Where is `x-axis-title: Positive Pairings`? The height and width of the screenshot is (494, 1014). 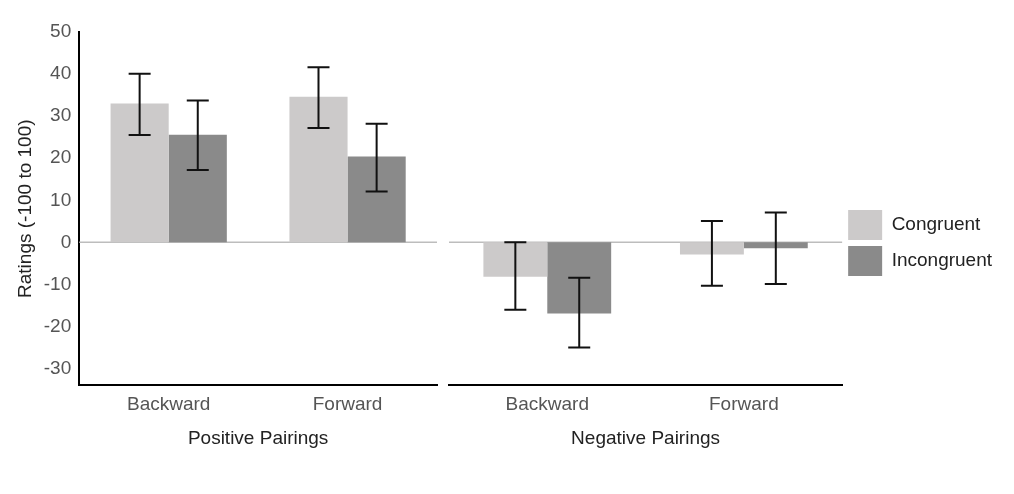 x-axis-title: Positive Pairings is located at coordinates (258, 437).